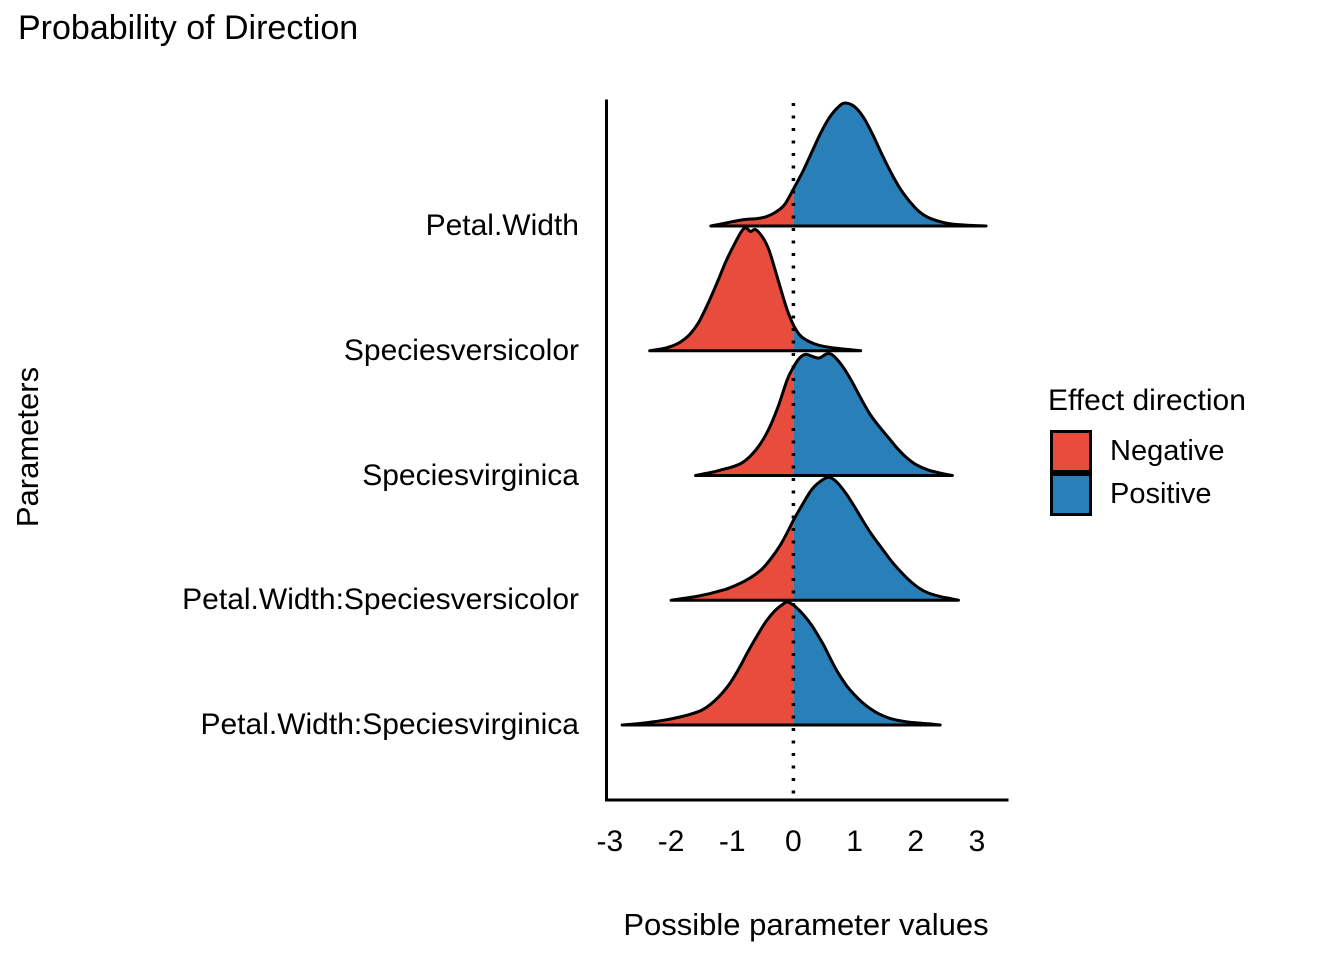 Image resolution: width=1344 pixels, height=960 pixels. Describe the element at coordinates (1161, 494) in the screenshot. I see `legend-label-positive: Positive` at that location.